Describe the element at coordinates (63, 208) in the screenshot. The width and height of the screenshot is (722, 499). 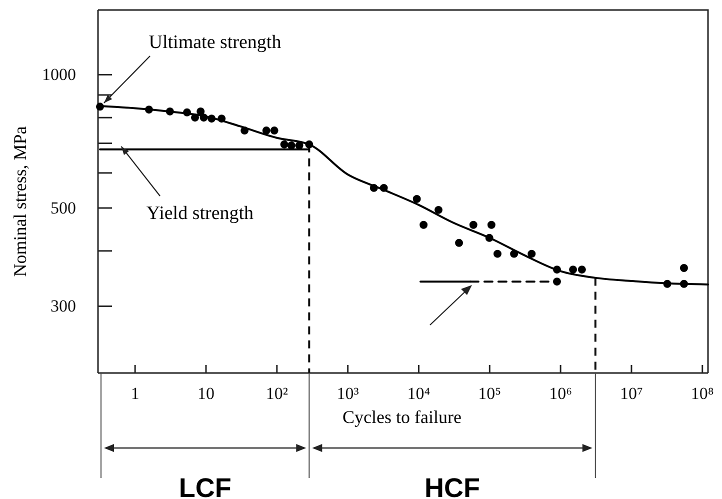
I see `y-tick-label: 500` at that location.